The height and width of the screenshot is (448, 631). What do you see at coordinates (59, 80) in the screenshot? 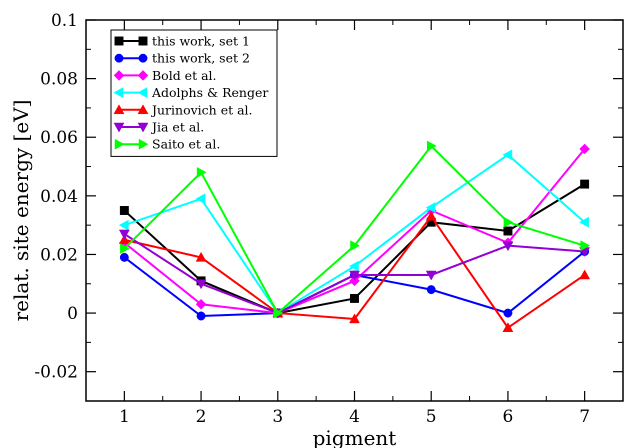
I see `y-tick-label: 0.08` at bounding box center [59, 80].